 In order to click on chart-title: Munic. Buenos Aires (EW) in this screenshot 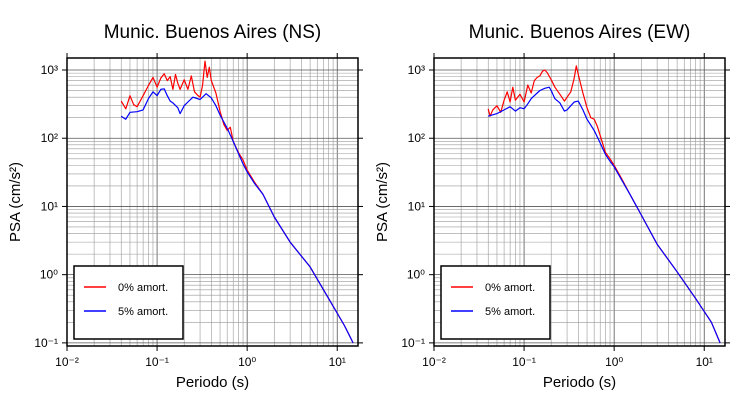, I will do `click(580, 32)`.